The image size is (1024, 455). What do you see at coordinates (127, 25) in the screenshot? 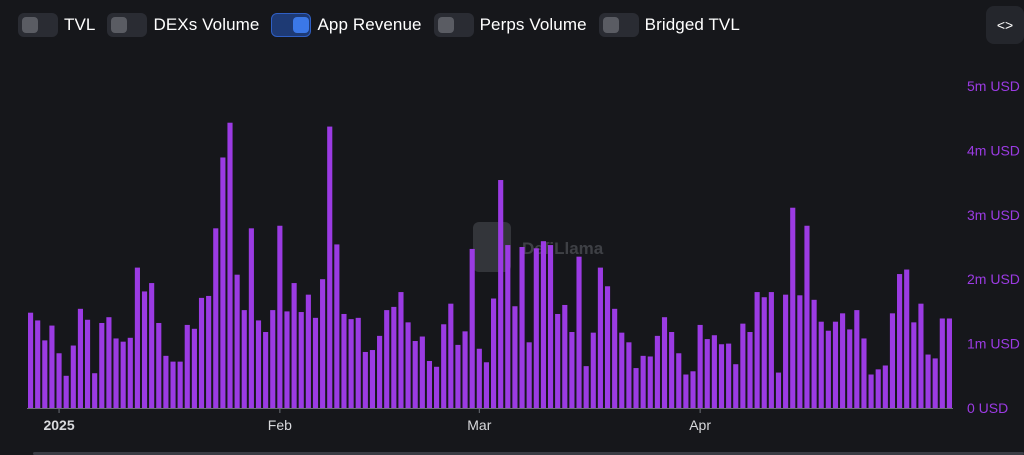
I see `switch-dexs-volume` at bounding box center [127, 25].